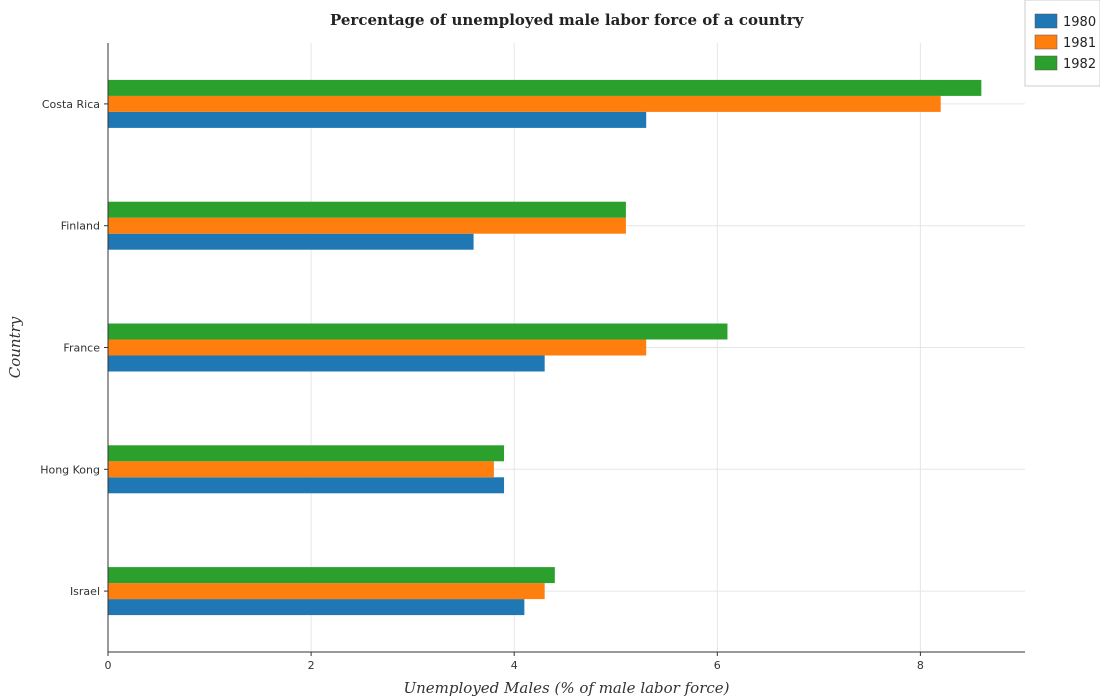 Image resolution: width=1100 pixels, height=700 pixels. Describe the element at coordinates (81, 348) in the screenshot. I see `y-tick-label: France` at that location.